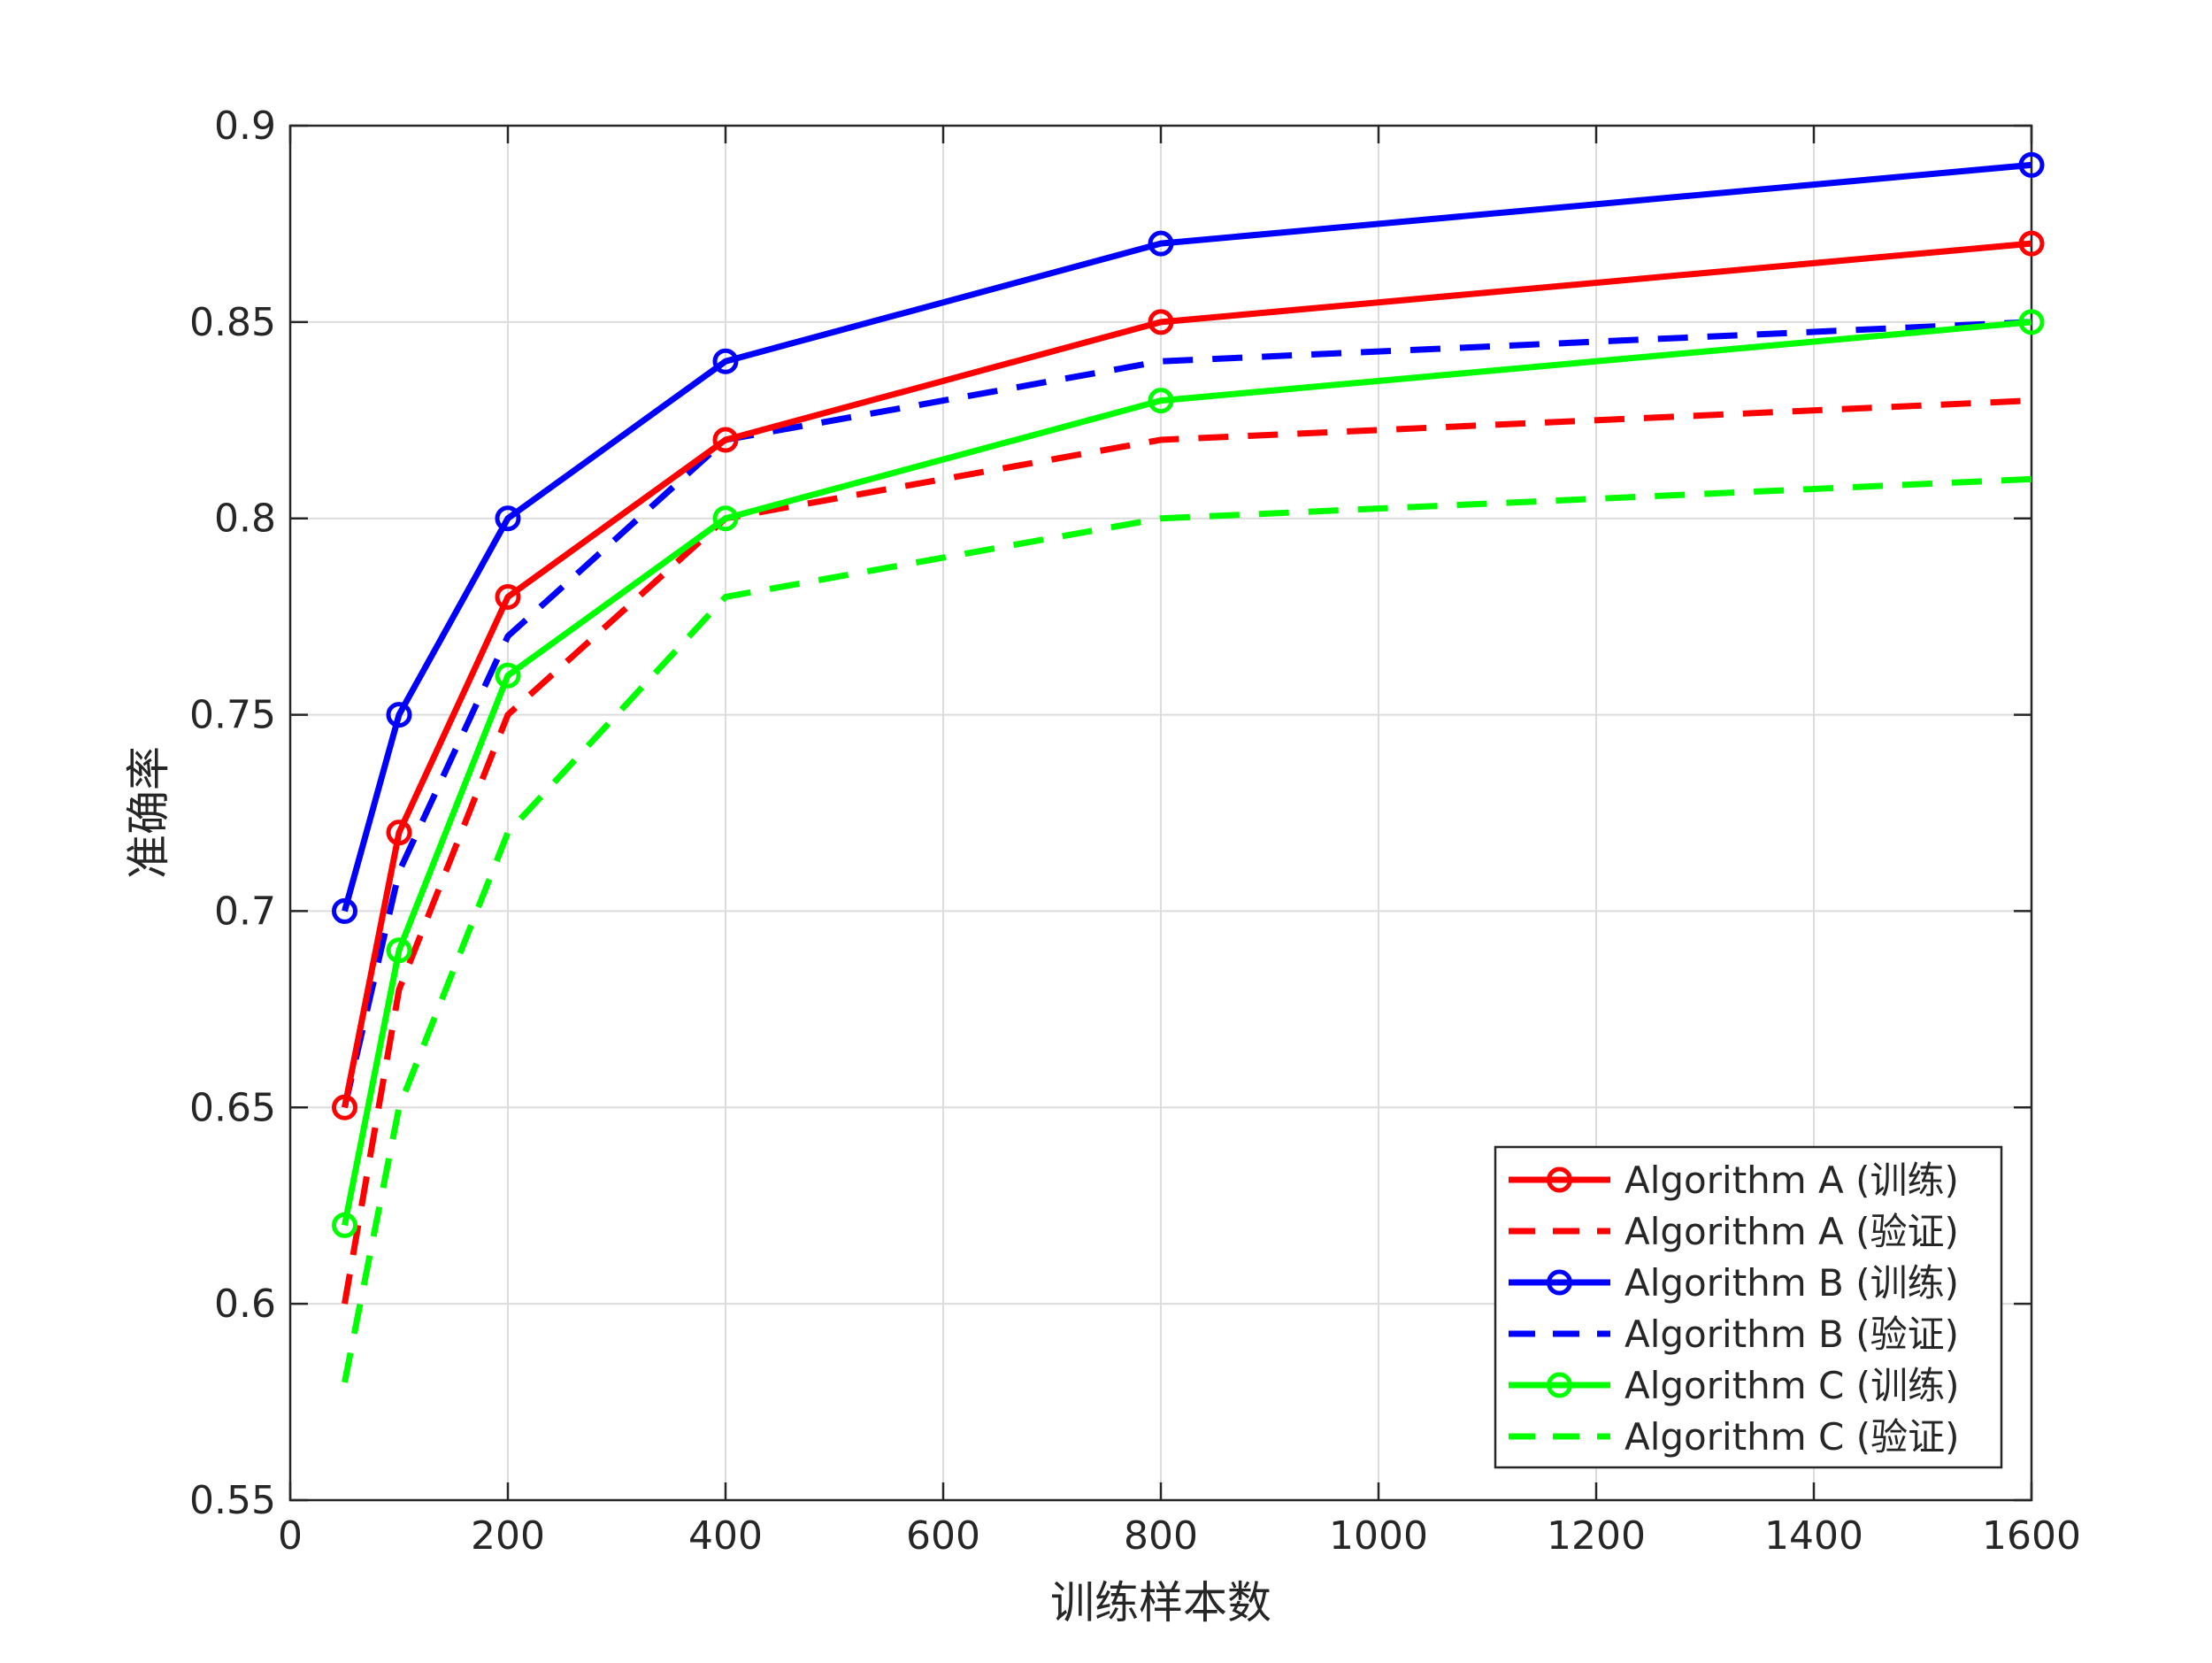  What do you see at coordinates (1597, 1536) in the screenshot?
I see `x-tick-label: 1200` at bounding box center [1597, 1536].